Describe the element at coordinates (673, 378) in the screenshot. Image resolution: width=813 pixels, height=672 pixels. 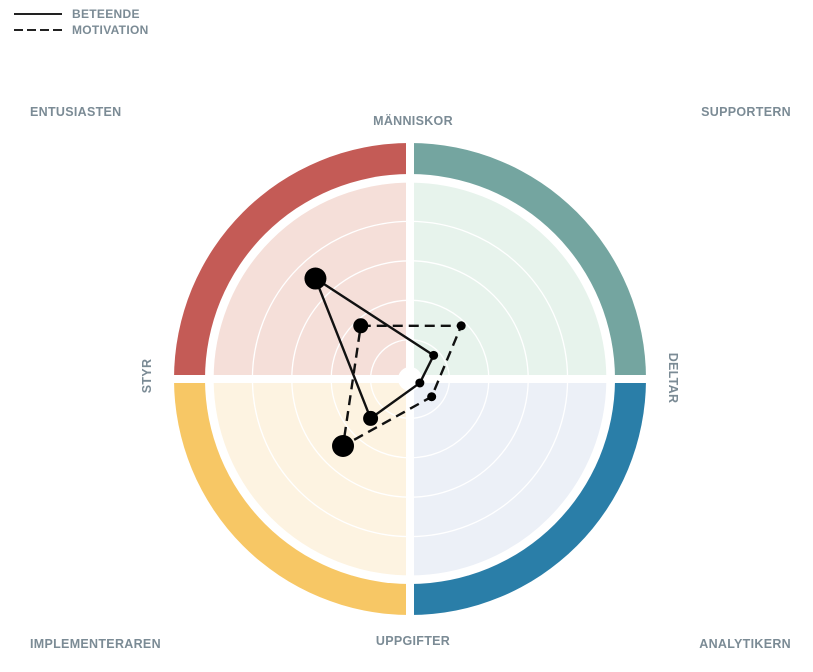
I see `axis-label-right: DELTAR` at that location.